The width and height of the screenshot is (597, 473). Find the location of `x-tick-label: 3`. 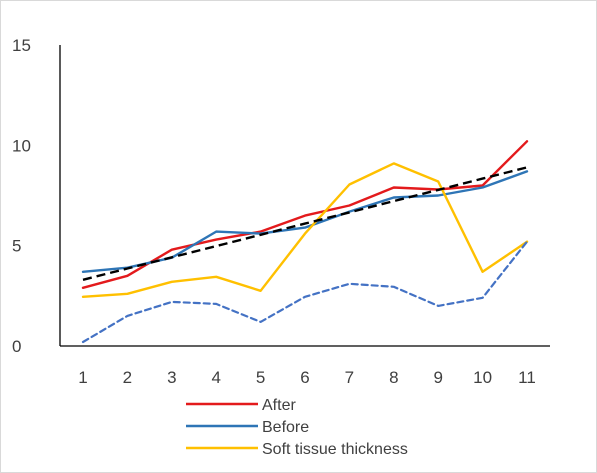

x-tick-label: 3 is located at coordinates (171, 377).